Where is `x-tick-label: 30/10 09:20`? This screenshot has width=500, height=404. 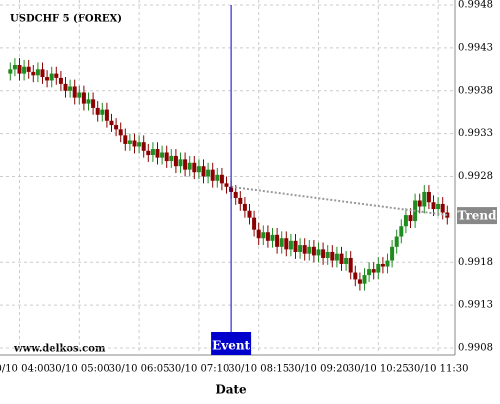
x-tick-label: 30/10 09:20 is located at coordinates (318, 369).